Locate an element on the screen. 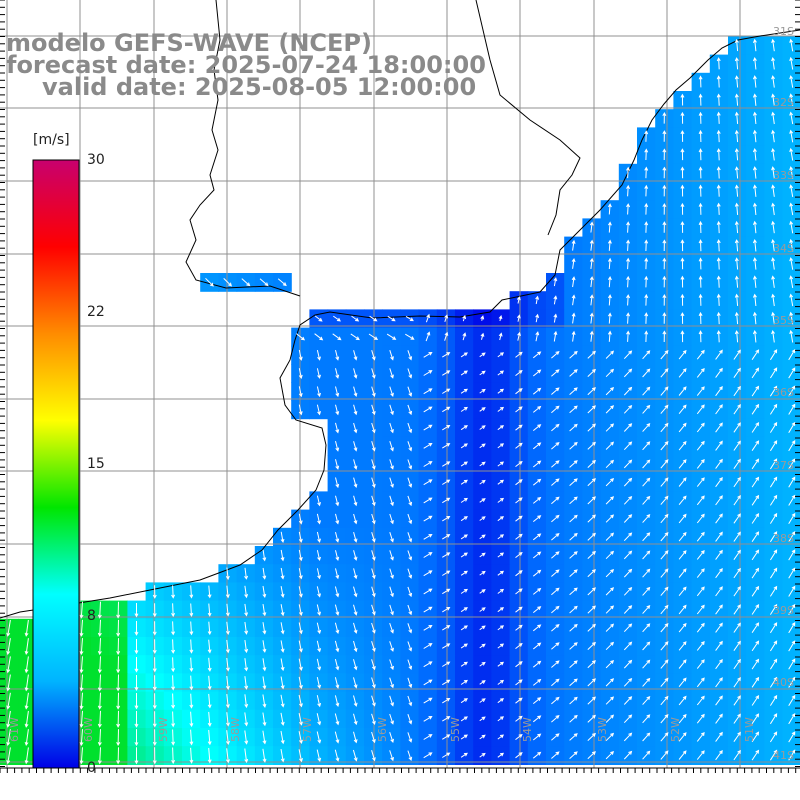  lat-label: 38S is located at coordinates (783, 538).